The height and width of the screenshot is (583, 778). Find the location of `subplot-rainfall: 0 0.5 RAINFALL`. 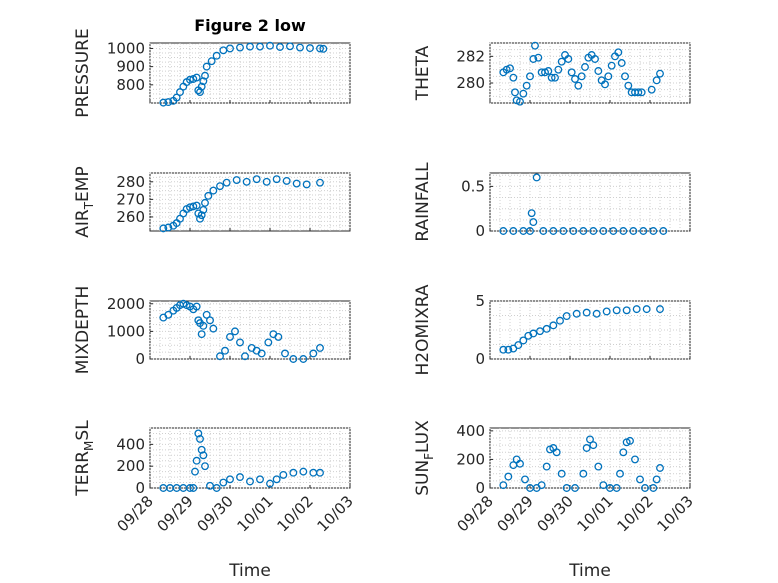

subplot-rainfall: 0 0.5 RAINFALL is located at coordinates (552, 202).